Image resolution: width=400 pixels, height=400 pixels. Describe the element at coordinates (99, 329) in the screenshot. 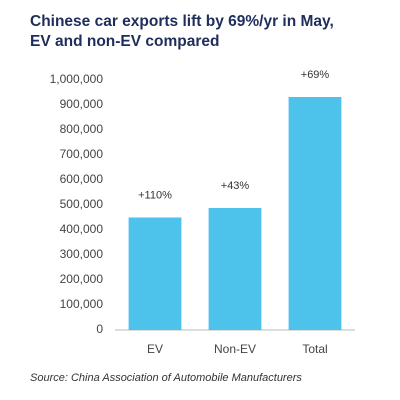

I see `y-tick-label: 0` at that location.